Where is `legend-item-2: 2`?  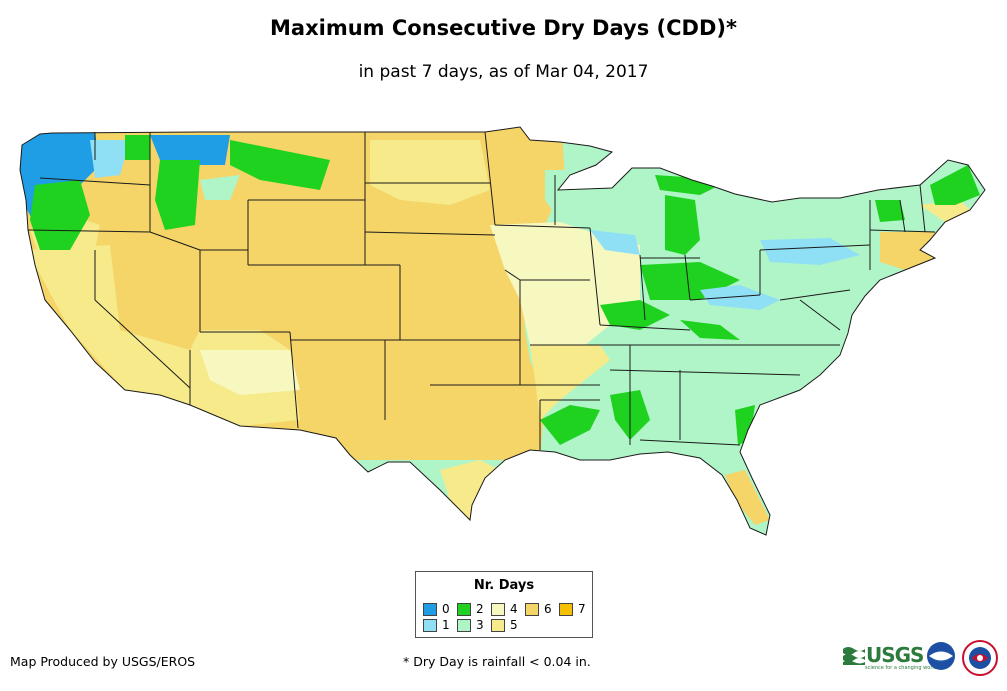 legend-item-2: 2 is located at coordinates (470, 609).